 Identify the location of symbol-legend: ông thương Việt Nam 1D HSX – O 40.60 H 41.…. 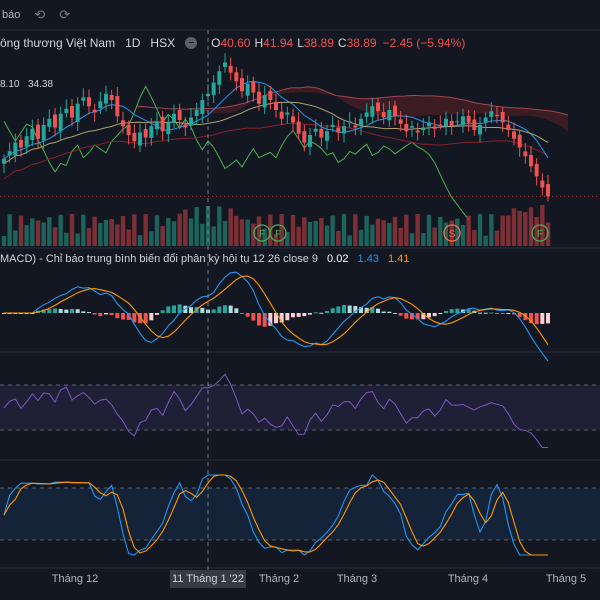
(232, 43).